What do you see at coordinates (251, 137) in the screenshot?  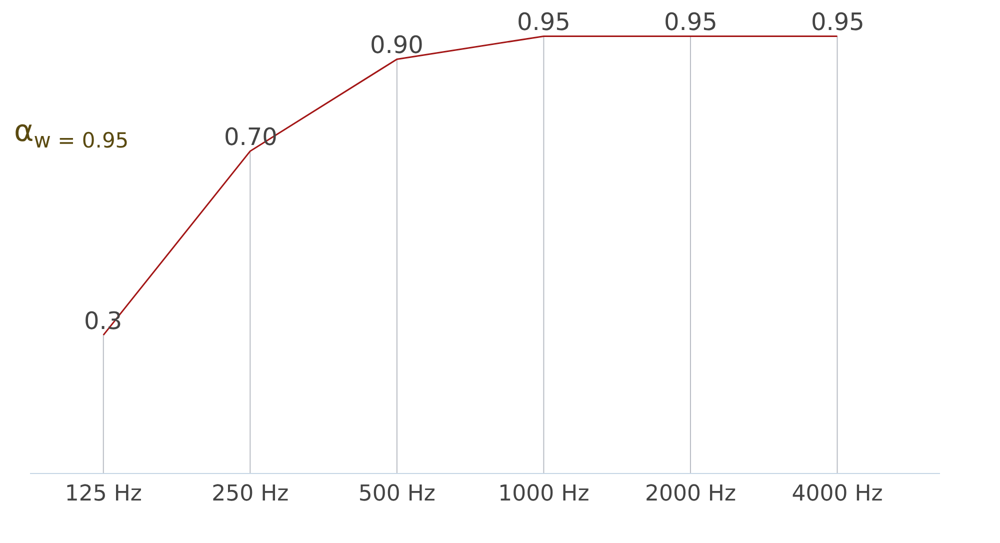 I see `data-label: 0.70` at bounding box center [251, 137].